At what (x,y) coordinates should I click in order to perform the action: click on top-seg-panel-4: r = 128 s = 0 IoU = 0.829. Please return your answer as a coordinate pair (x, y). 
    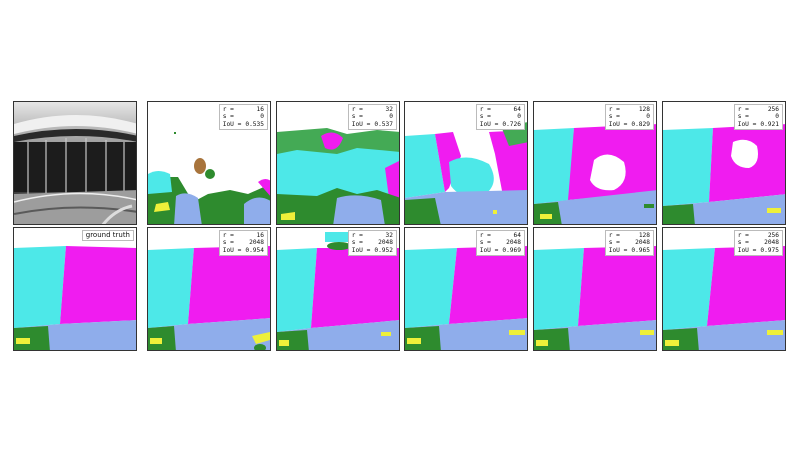
    Looking at the image, I should click on (595, 163).